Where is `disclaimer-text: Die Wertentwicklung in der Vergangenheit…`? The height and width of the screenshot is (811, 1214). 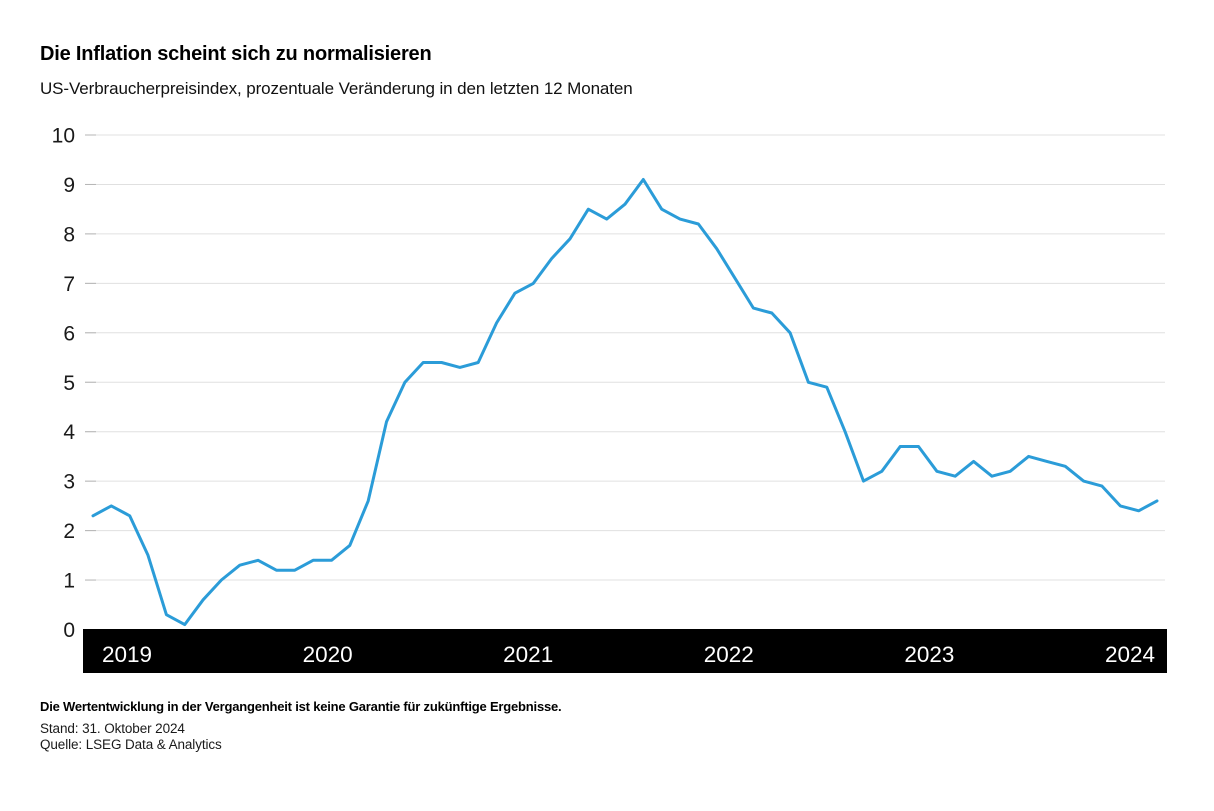
disclaimer-text: Die Wertentwicklung in der Vergangenheit… is located at coordinates (301, 706).